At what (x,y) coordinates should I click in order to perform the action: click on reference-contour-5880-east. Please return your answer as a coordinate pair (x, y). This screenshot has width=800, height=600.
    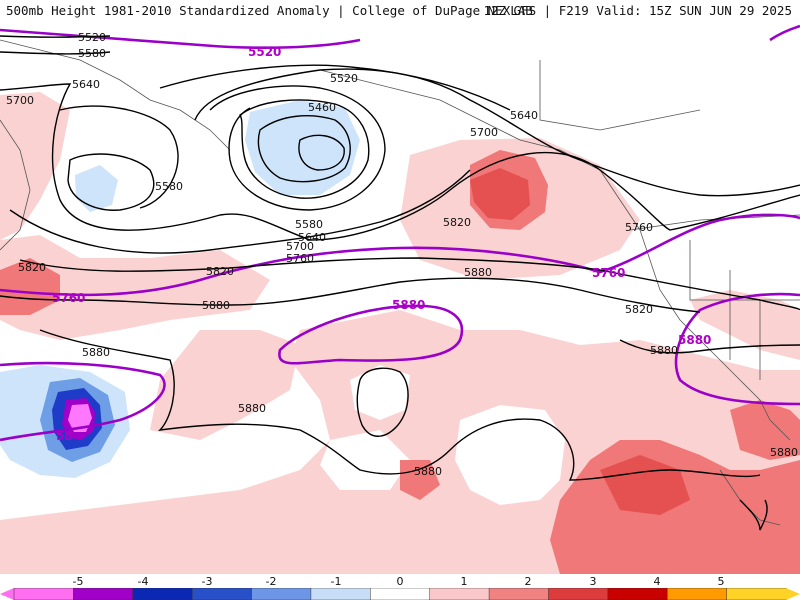
    Looking at the image, I should click on (737, 349).